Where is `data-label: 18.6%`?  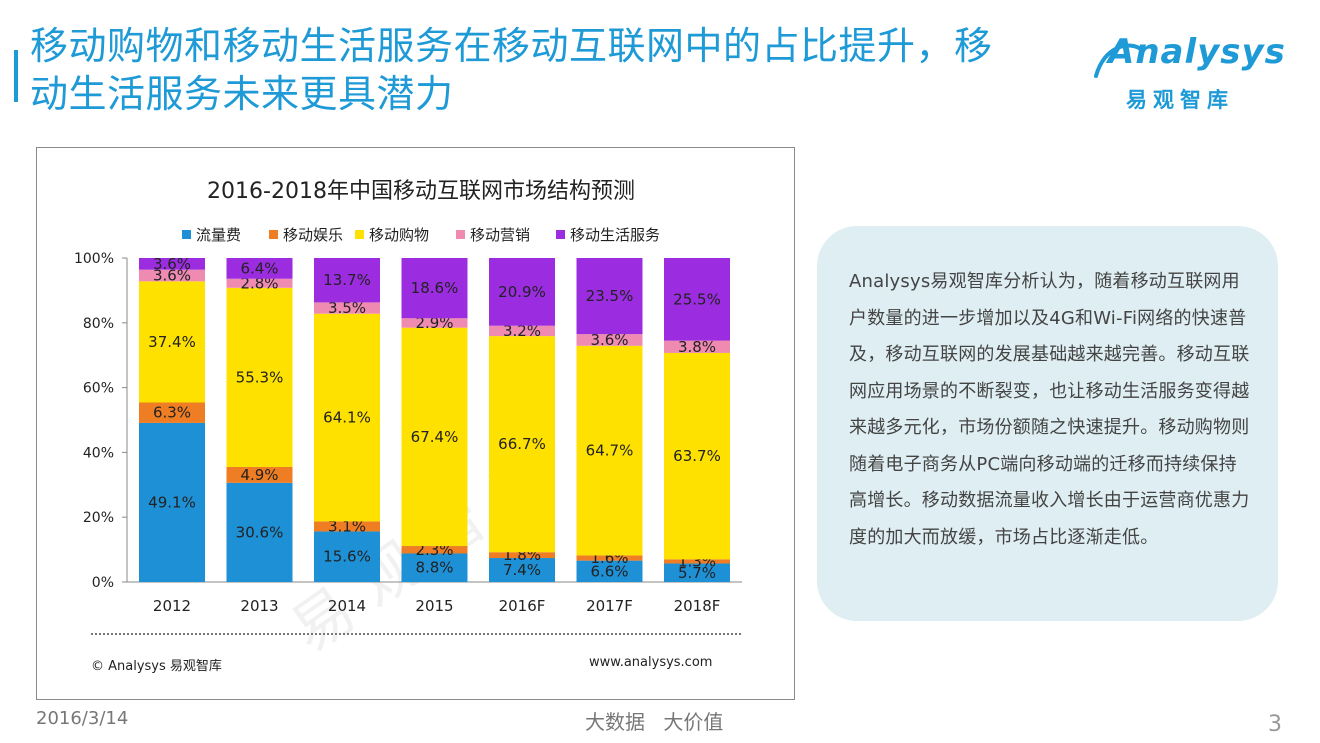
data-label: 18.6% is located at coordinates (435, 288).